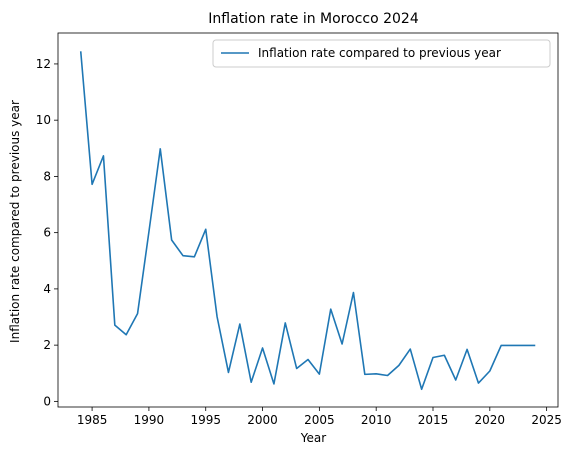  What do you see at coordinates (47, 289) in the screenshot?
I see `y-tick-label: 4` at bounding box center [47, 289].